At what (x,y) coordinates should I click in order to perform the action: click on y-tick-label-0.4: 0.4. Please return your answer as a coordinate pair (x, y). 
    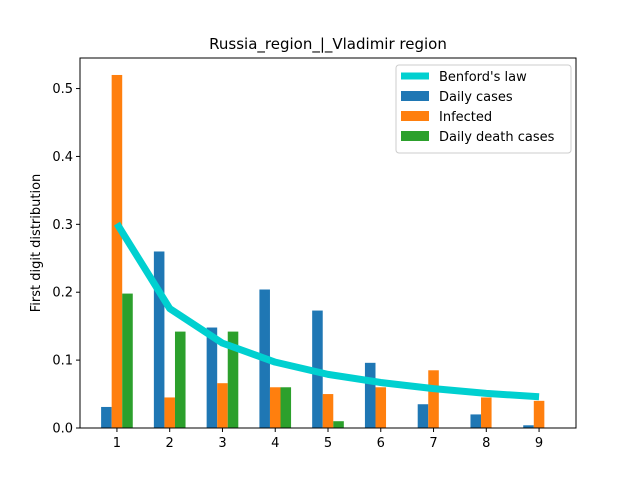
    Looking at the image, I should click on (62, 157).